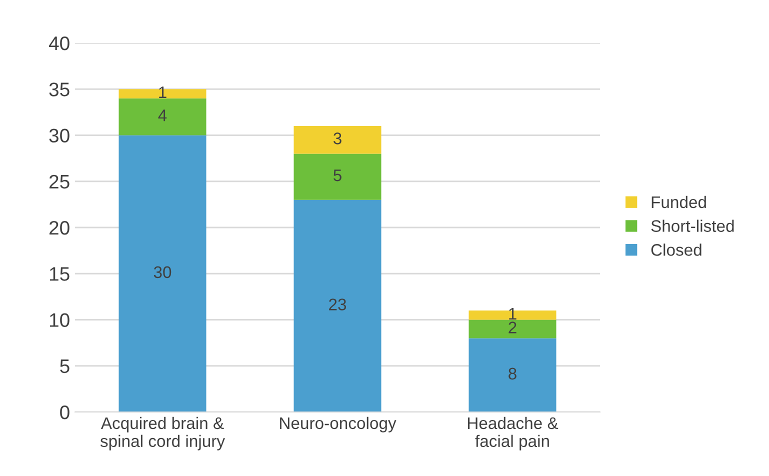  Describe the element at coordinates (513, 433) in the screenshot. I see `x-tick-label: Headache & facial pain` at that location.